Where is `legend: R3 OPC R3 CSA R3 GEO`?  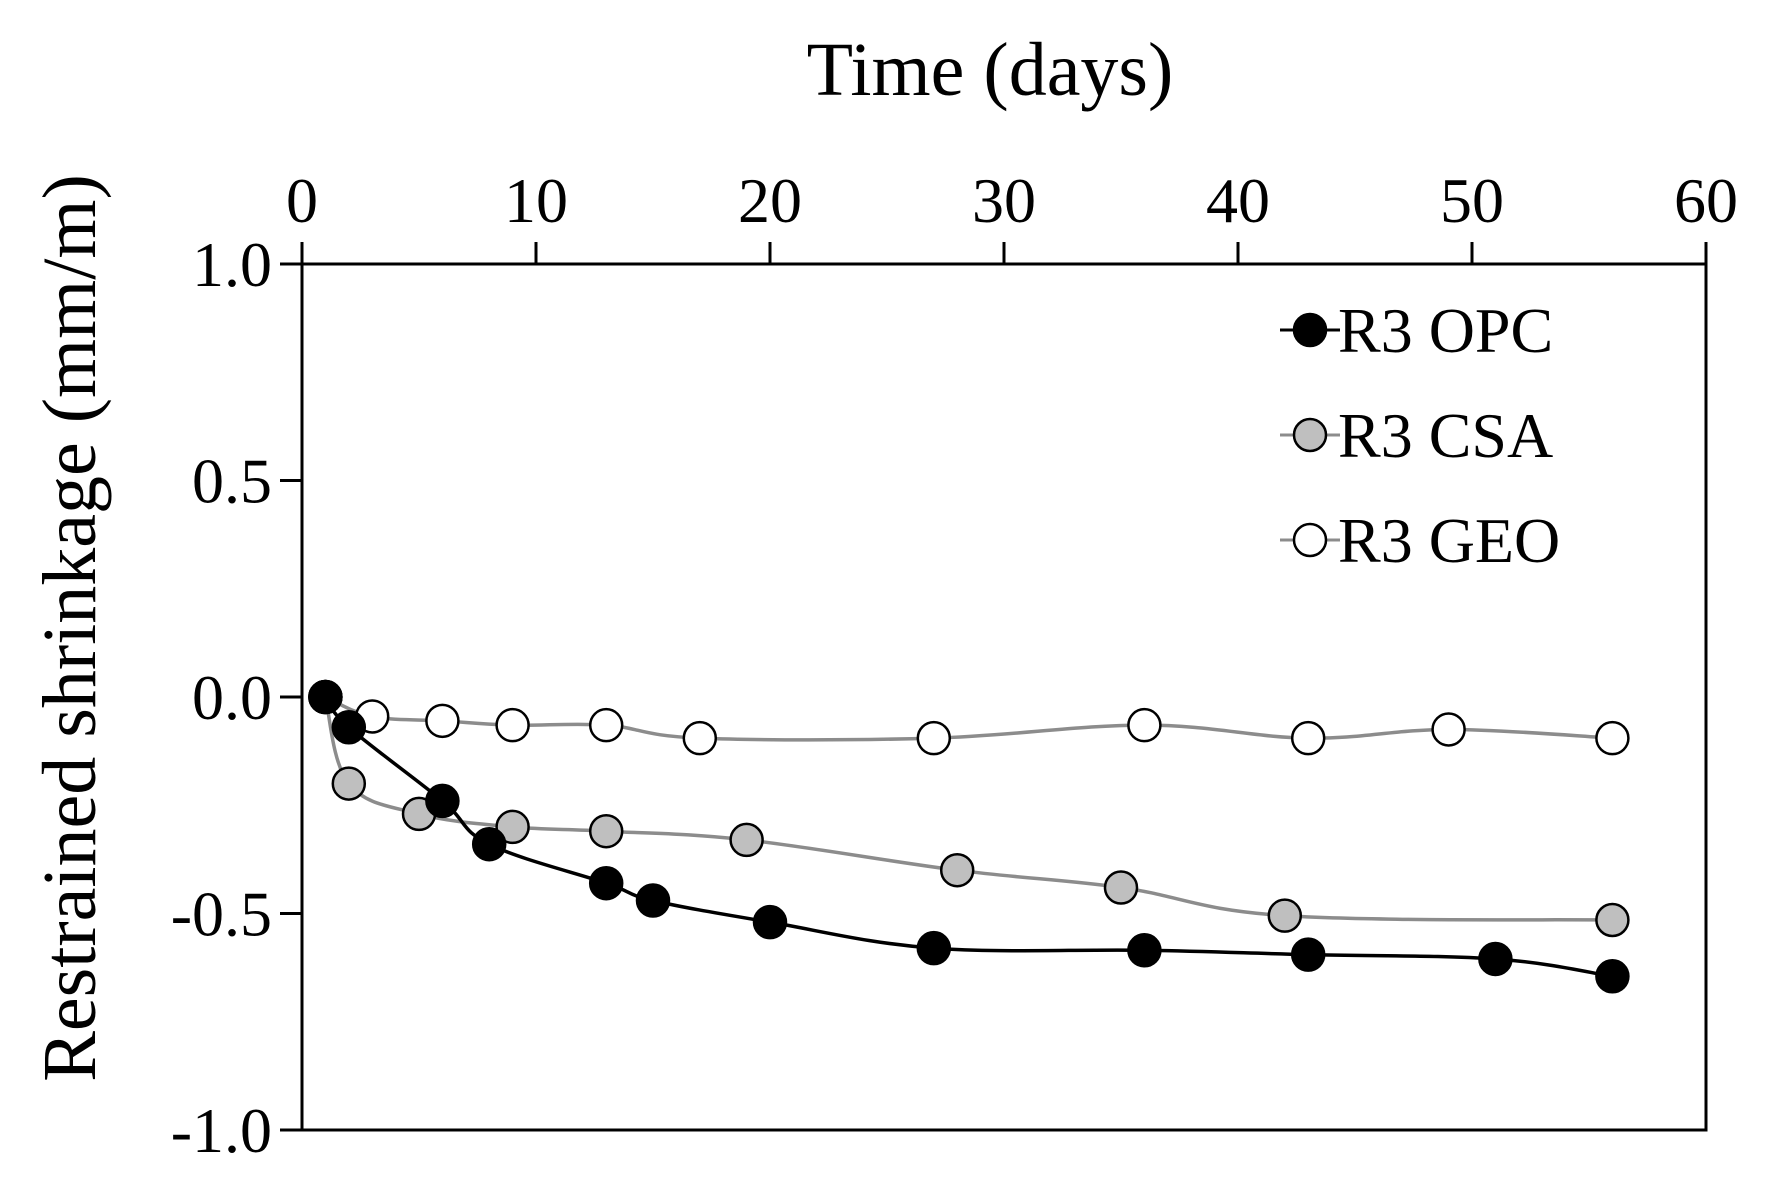 legend: R3 OPC R3 CSA R3 GEO is located at coordinates (1420, 435).